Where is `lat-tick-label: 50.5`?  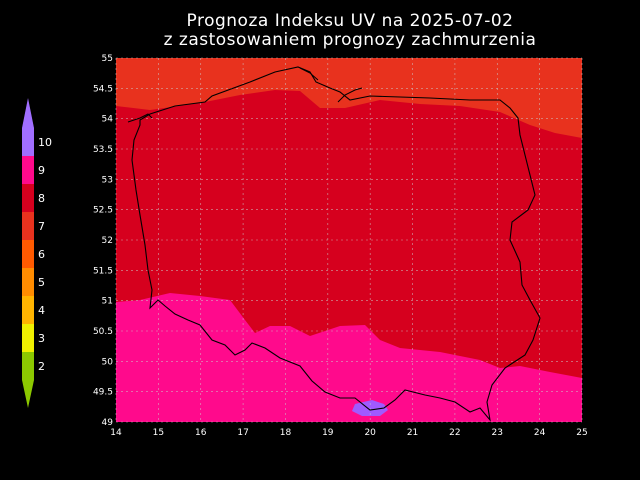 lat-tick-label: 50.5 is located at coordinates (103, 332).